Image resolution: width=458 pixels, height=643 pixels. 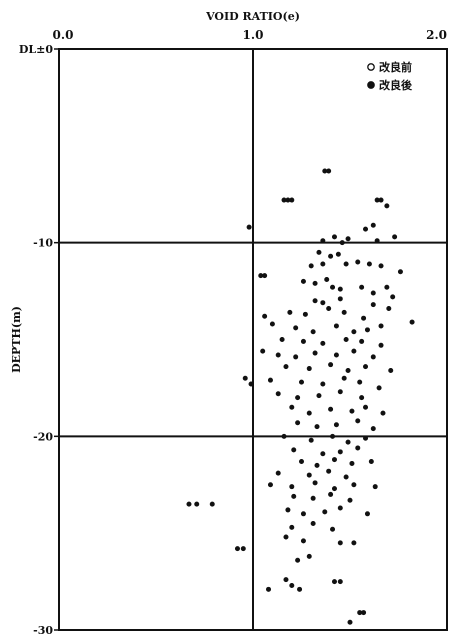 What do you see at coordinates (396, 85) in the screenshot?
I see `legend-label: 改良後` at bounding box center [396, 85].